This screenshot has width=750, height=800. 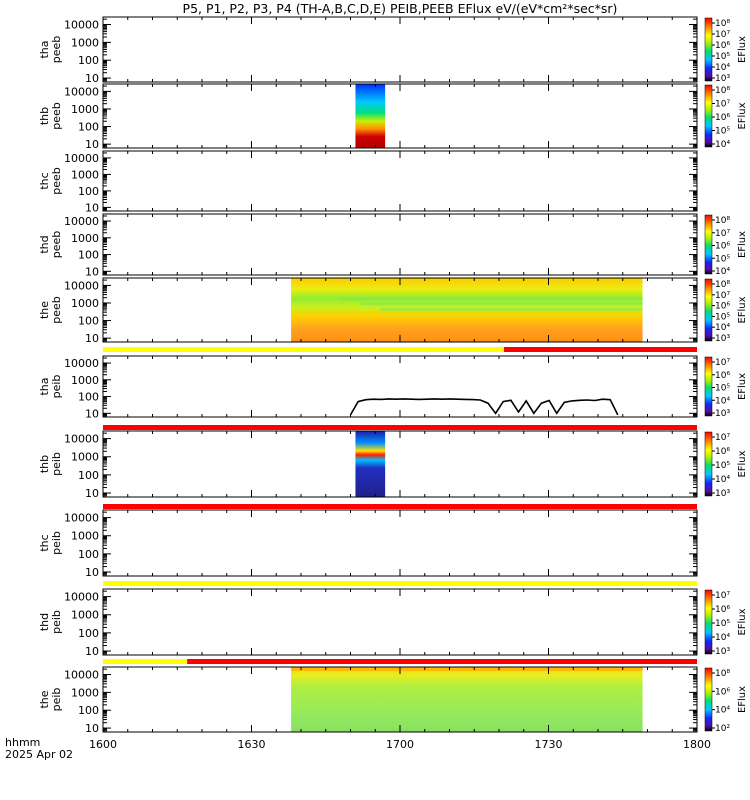 I want to click on x-tick-label: 1730, so click(x=549, y=744).